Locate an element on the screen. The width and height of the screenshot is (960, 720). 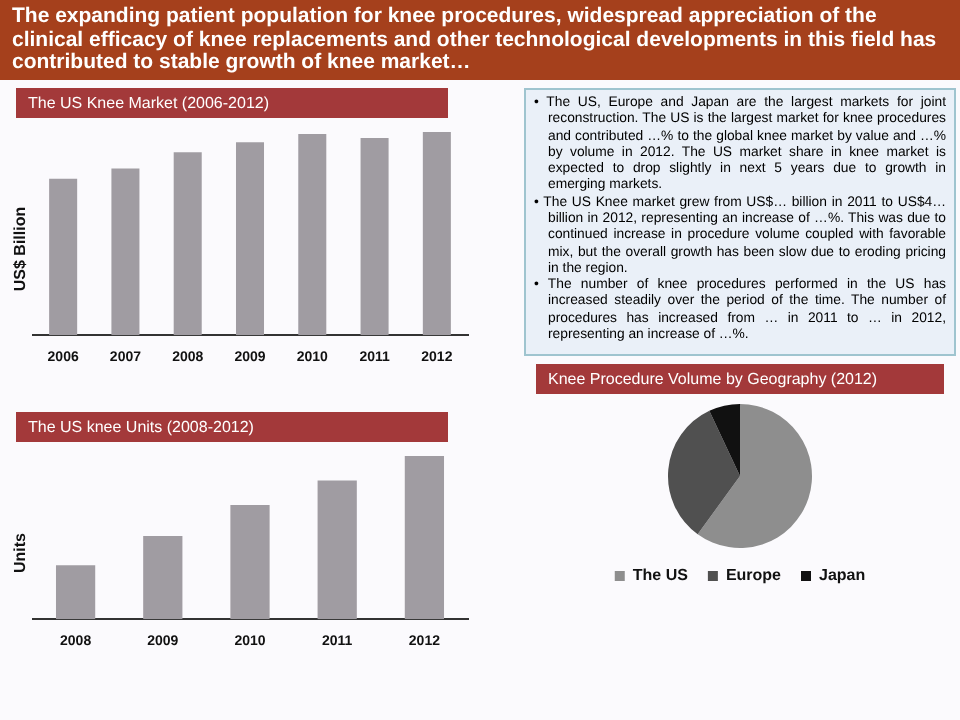
chart-title: Knee Procedure Volume by Geography (2012) is located at coordinates (740, 379).